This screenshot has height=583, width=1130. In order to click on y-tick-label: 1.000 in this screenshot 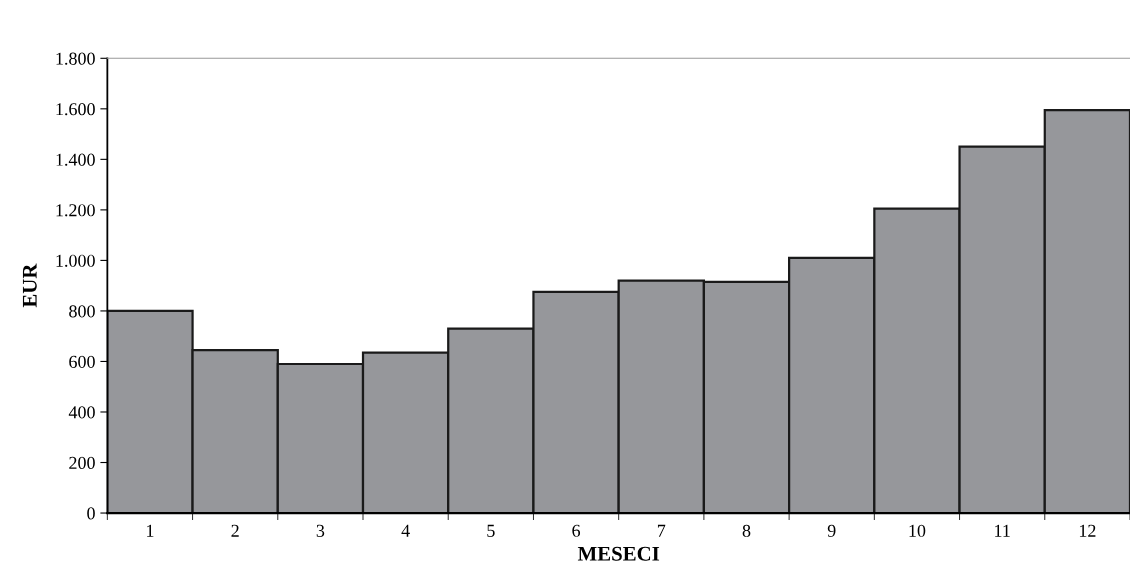, I will do `click(75, 260)`.